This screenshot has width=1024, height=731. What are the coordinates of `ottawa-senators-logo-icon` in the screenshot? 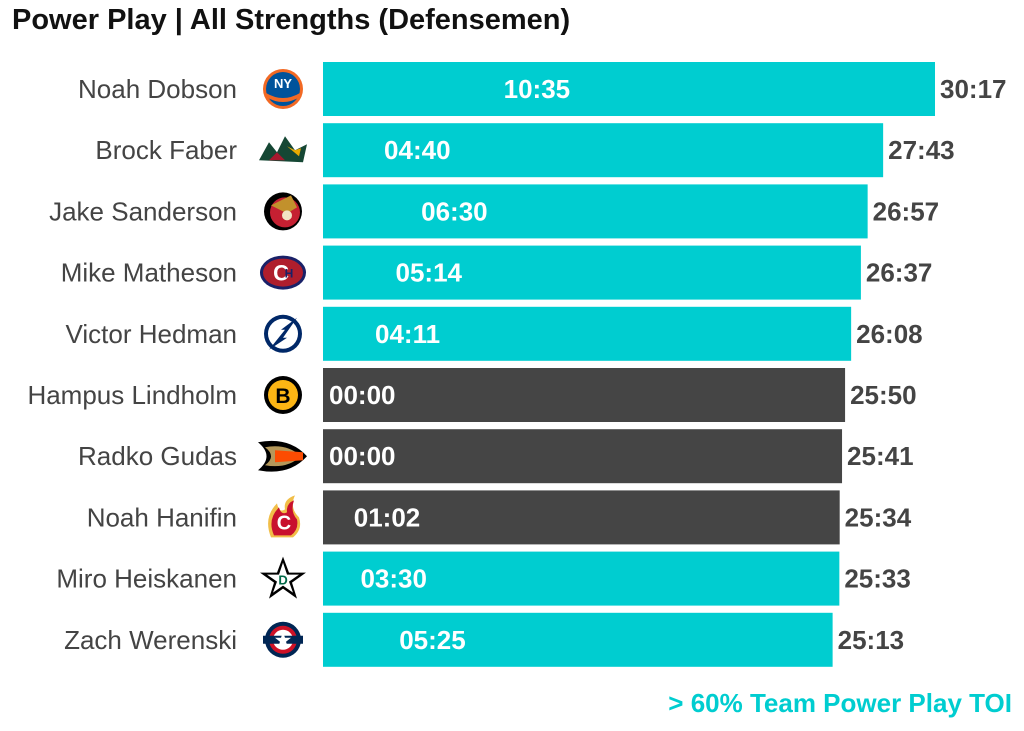 It's located at (283, 211).